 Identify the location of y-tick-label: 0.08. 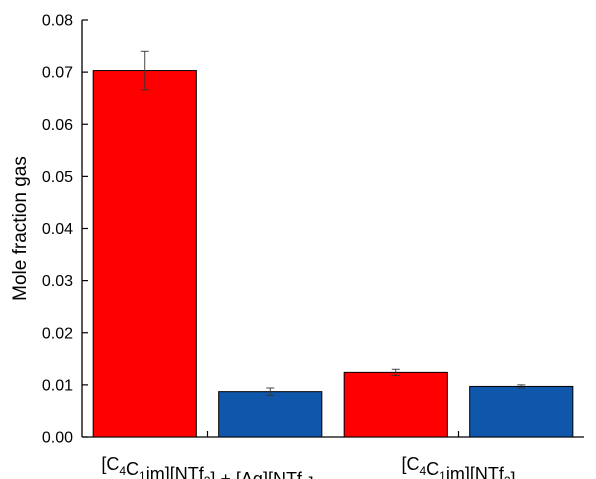
(57, 21).